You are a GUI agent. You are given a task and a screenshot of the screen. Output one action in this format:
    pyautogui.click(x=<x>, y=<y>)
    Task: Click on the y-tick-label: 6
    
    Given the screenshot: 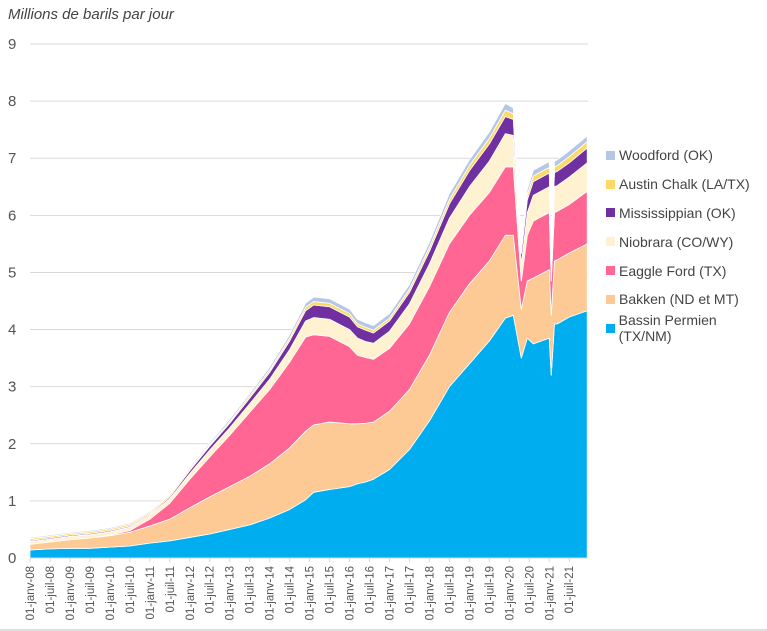 What is the action you would take?
    pyautogui.click(x=12, y=215)
    